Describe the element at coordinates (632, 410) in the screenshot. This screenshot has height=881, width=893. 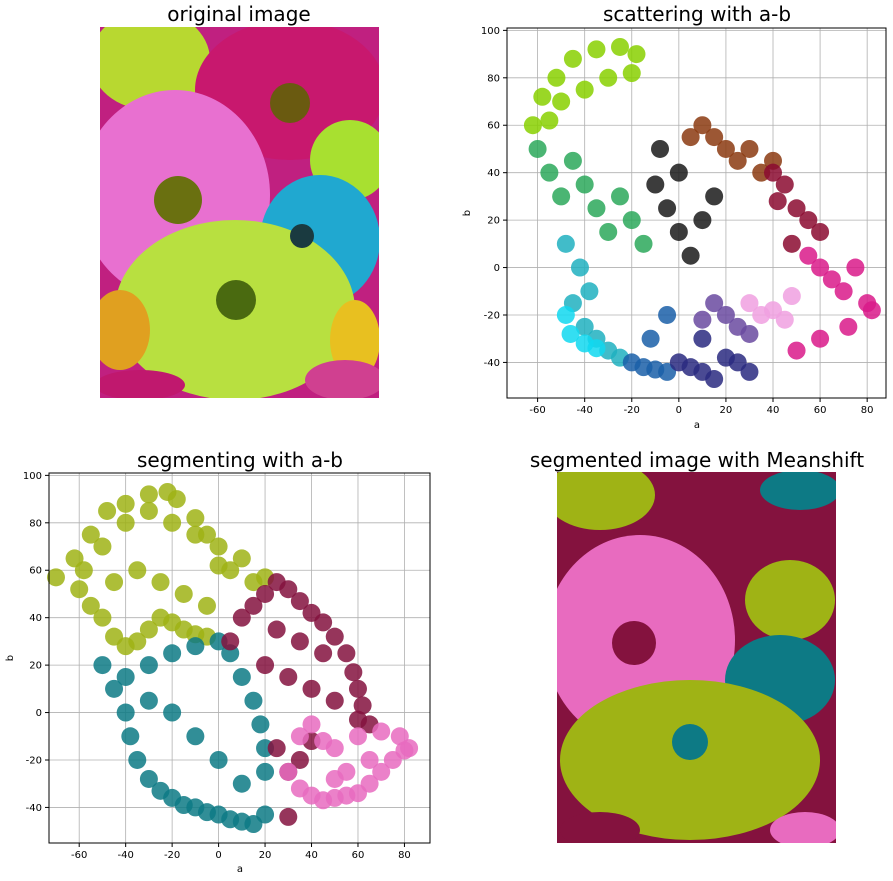
I see `x-tick-label: -20` at that location.